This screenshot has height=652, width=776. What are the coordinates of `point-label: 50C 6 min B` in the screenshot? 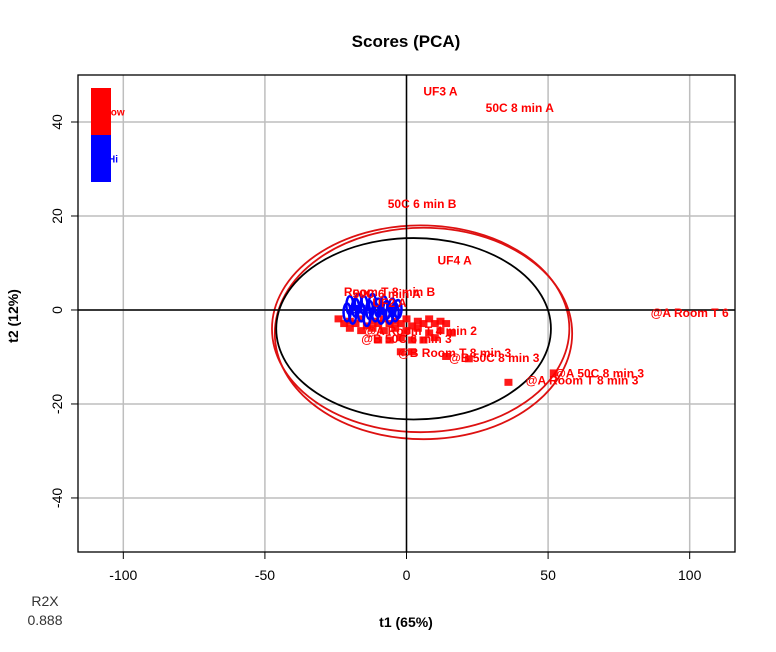 It's located at (422, 204).